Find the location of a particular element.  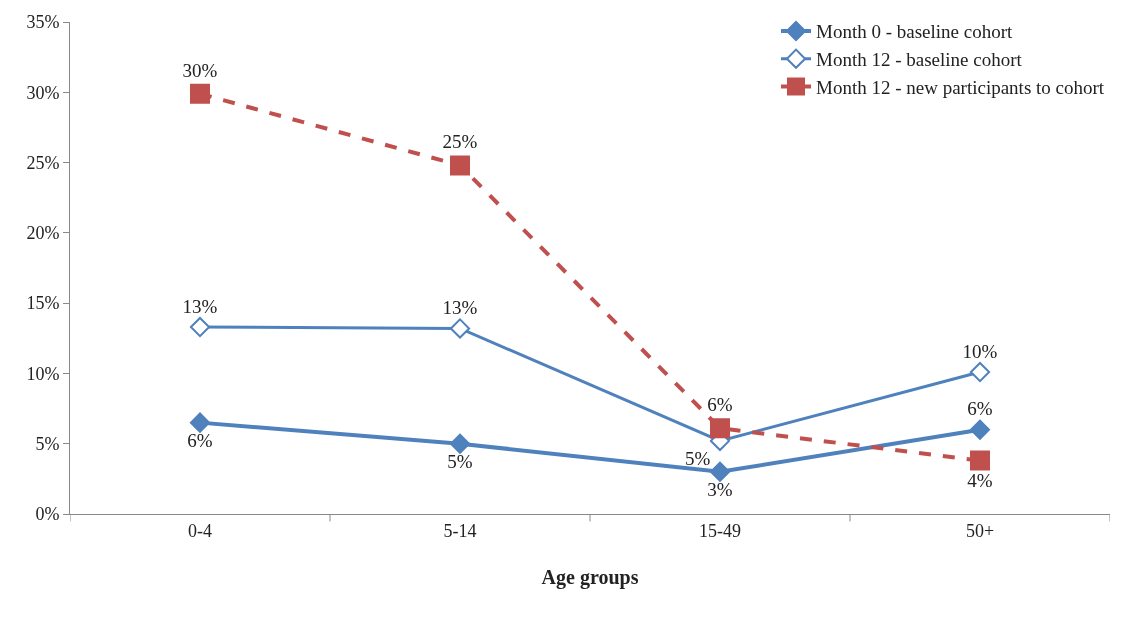

data-label: 10% is located at coordinates (980, 351).